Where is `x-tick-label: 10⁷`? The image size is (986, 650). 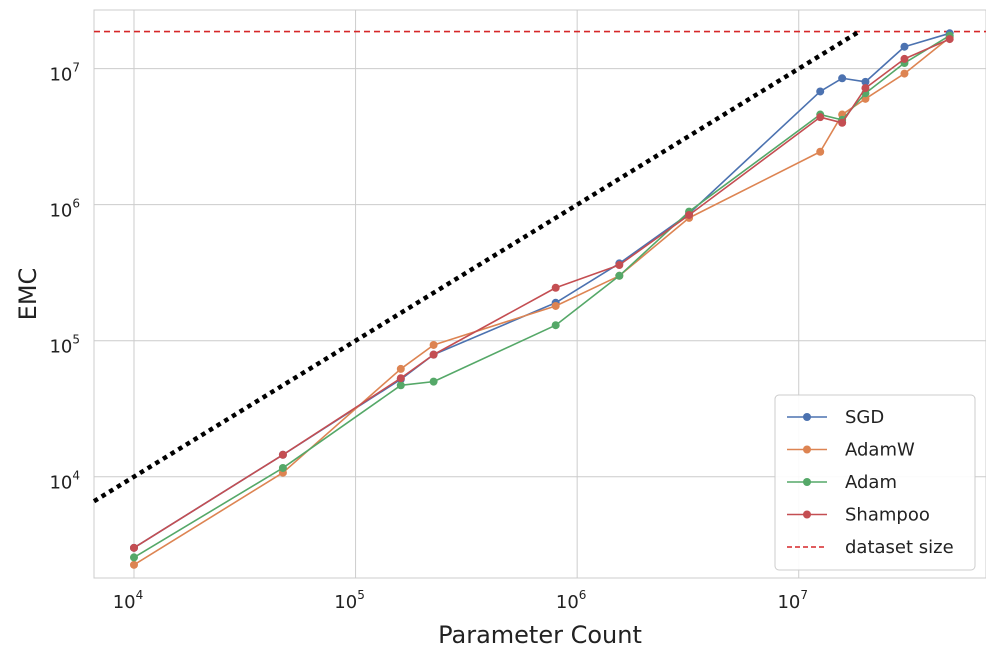 x-tick-label: 10⁷ is located at coordinates (792, 600).